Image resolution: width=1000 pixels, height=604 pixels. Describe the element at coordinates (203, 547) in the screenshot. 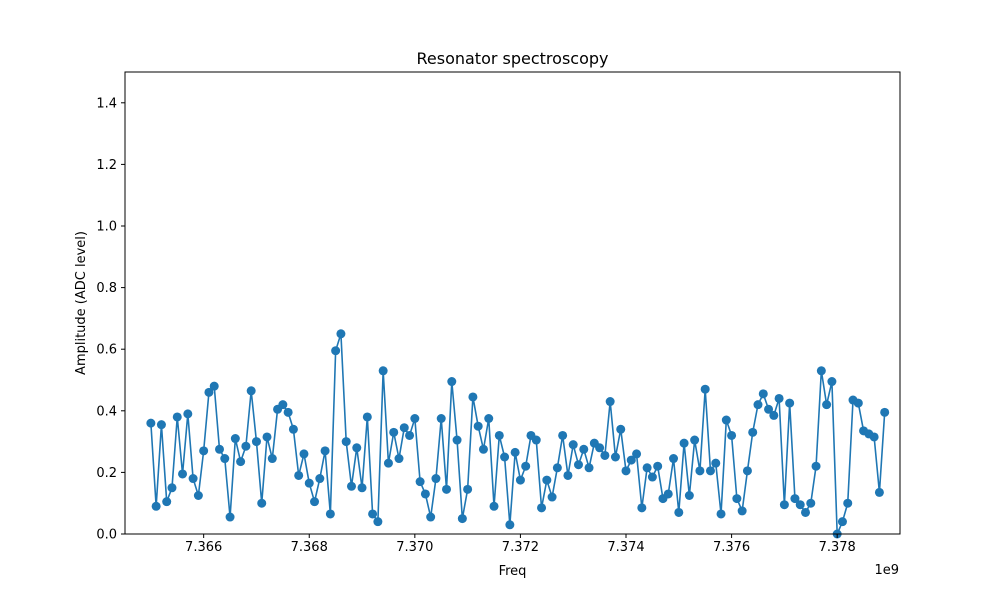

I see `x-tick-label: 7.366` at that location.